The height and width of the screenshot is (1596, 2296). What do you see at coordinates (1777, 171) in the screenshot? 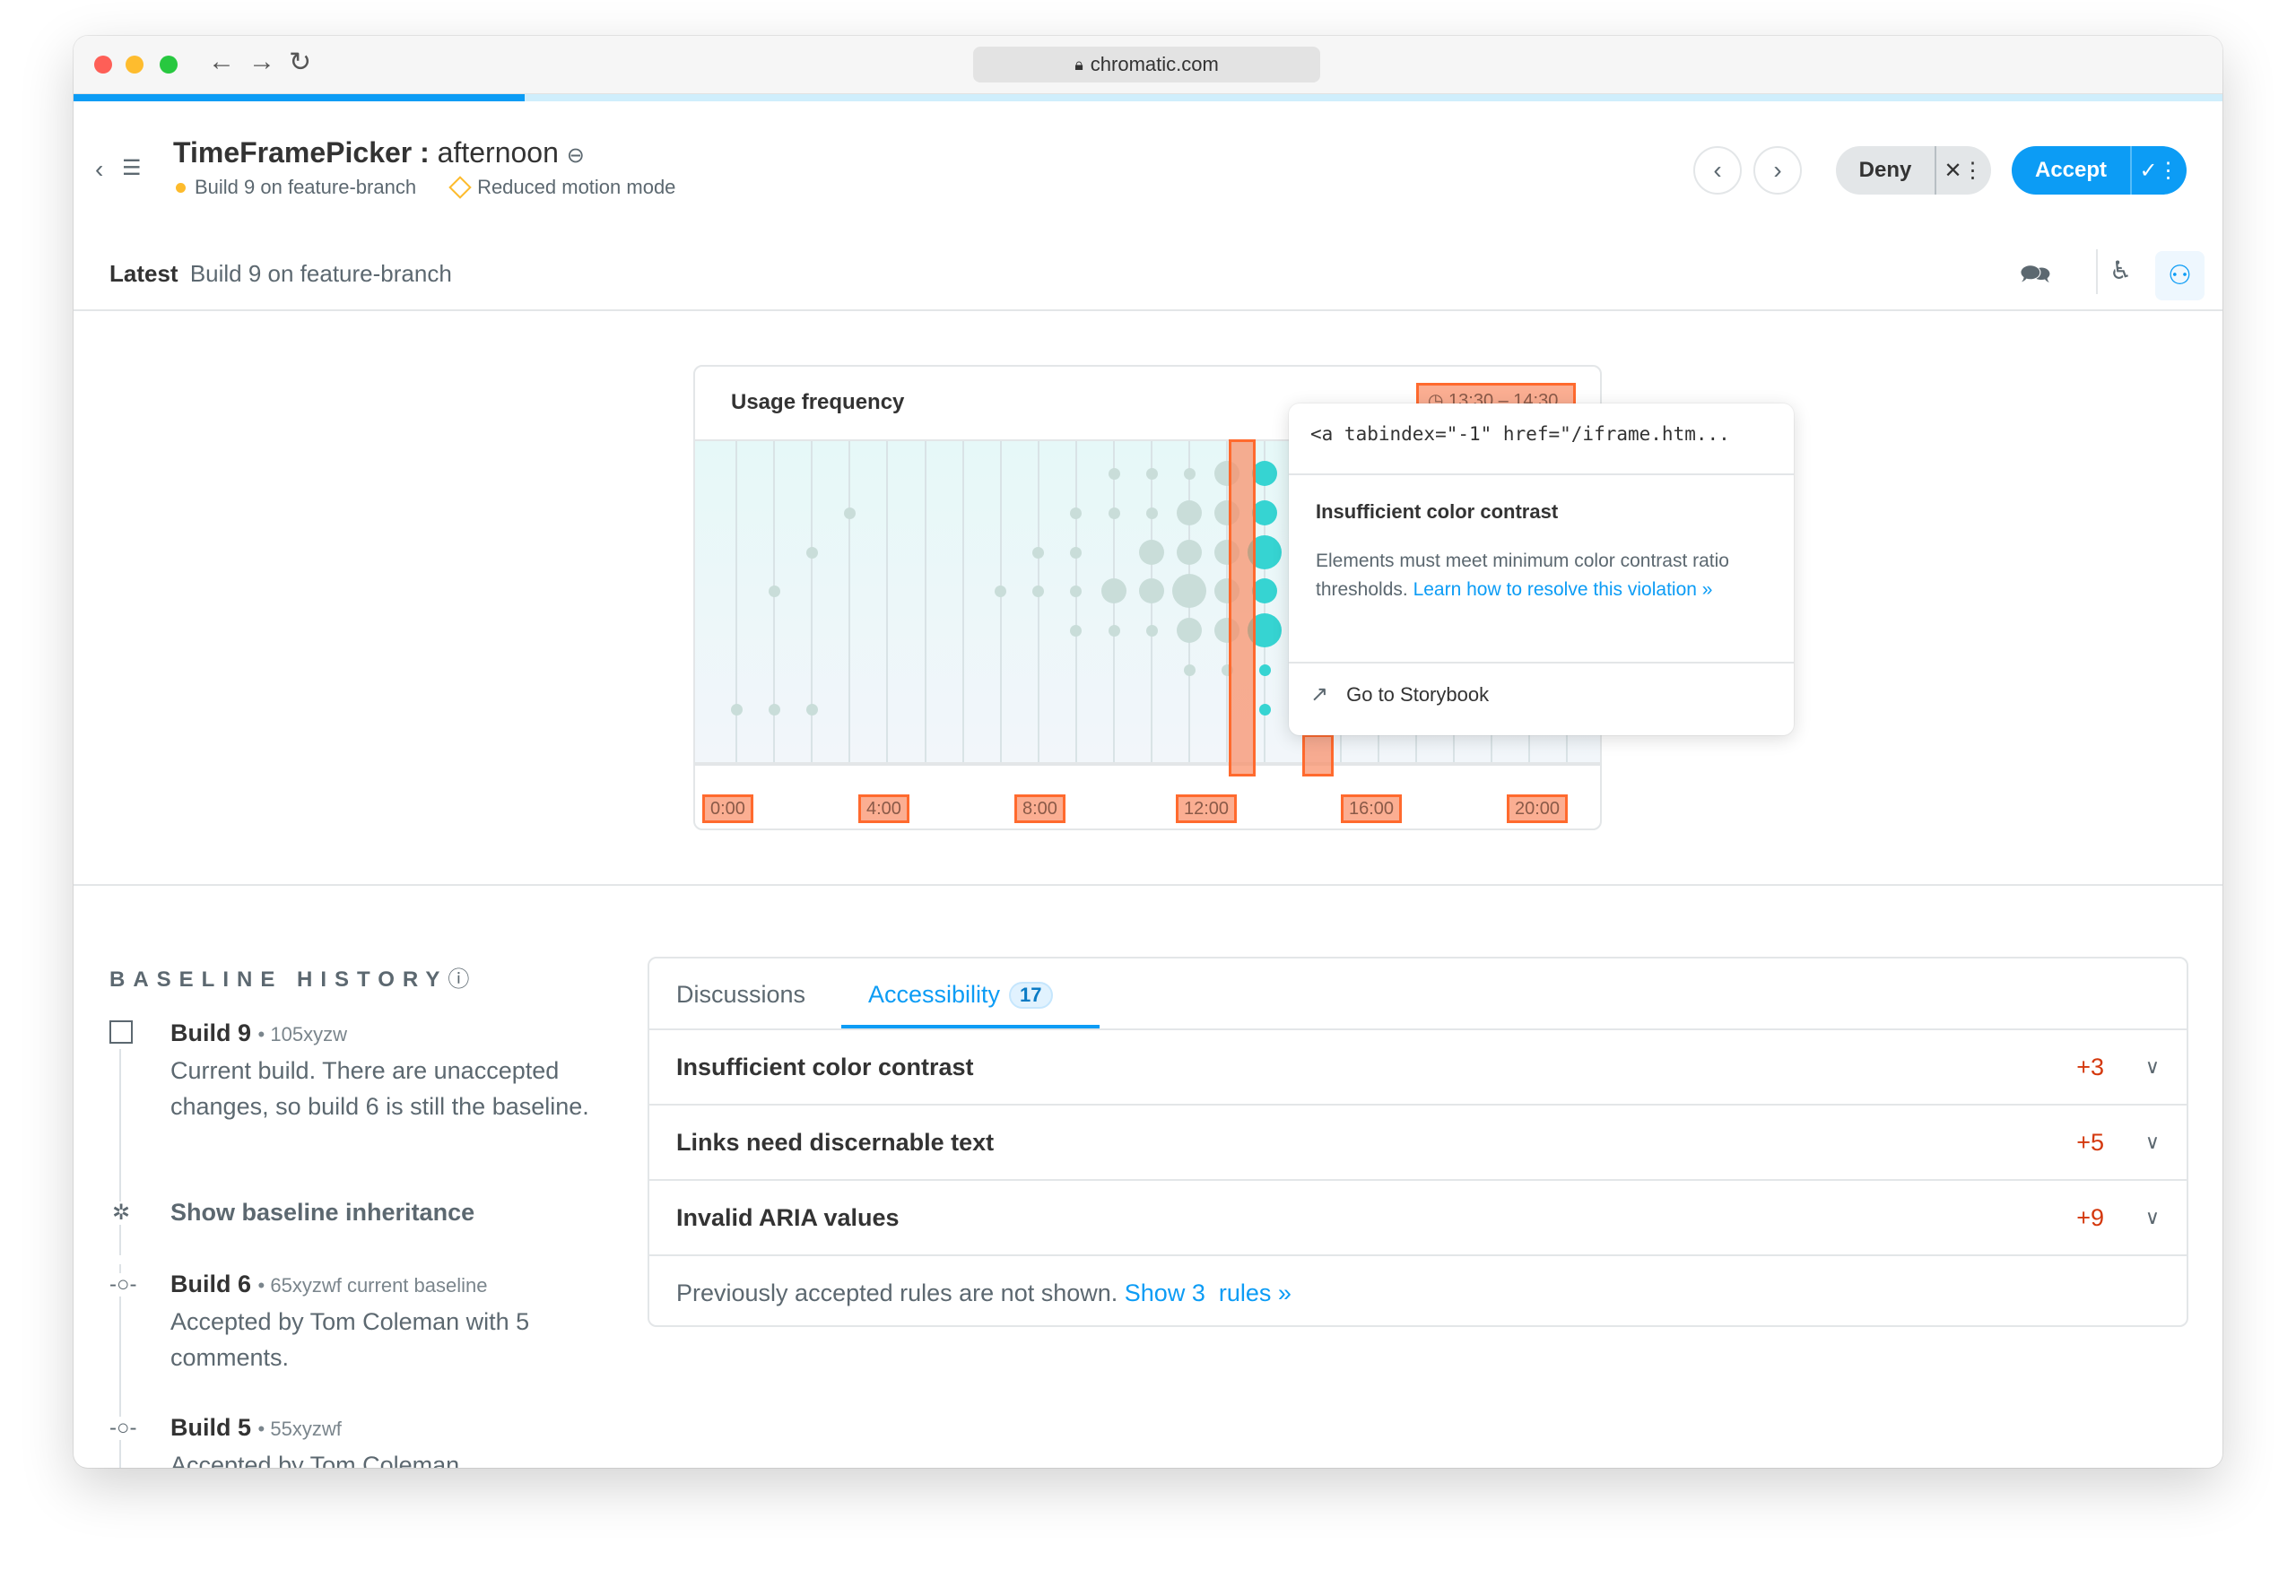
I see `next-story-button: ›` at bounding box center [1777, 171].